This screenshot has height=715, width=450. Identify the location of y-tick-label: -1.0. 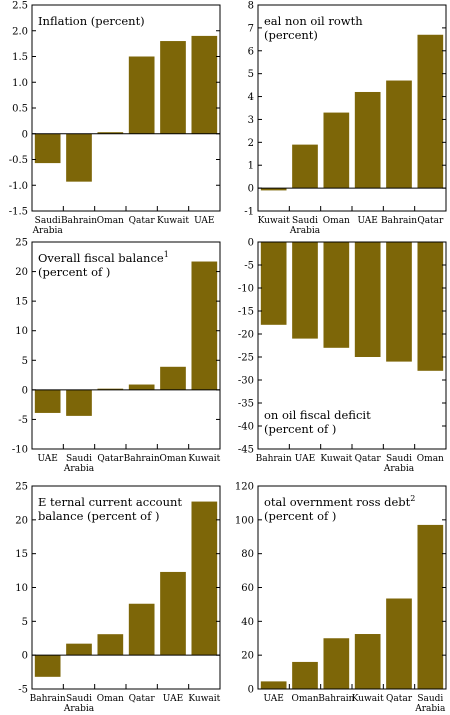
(18, 186).